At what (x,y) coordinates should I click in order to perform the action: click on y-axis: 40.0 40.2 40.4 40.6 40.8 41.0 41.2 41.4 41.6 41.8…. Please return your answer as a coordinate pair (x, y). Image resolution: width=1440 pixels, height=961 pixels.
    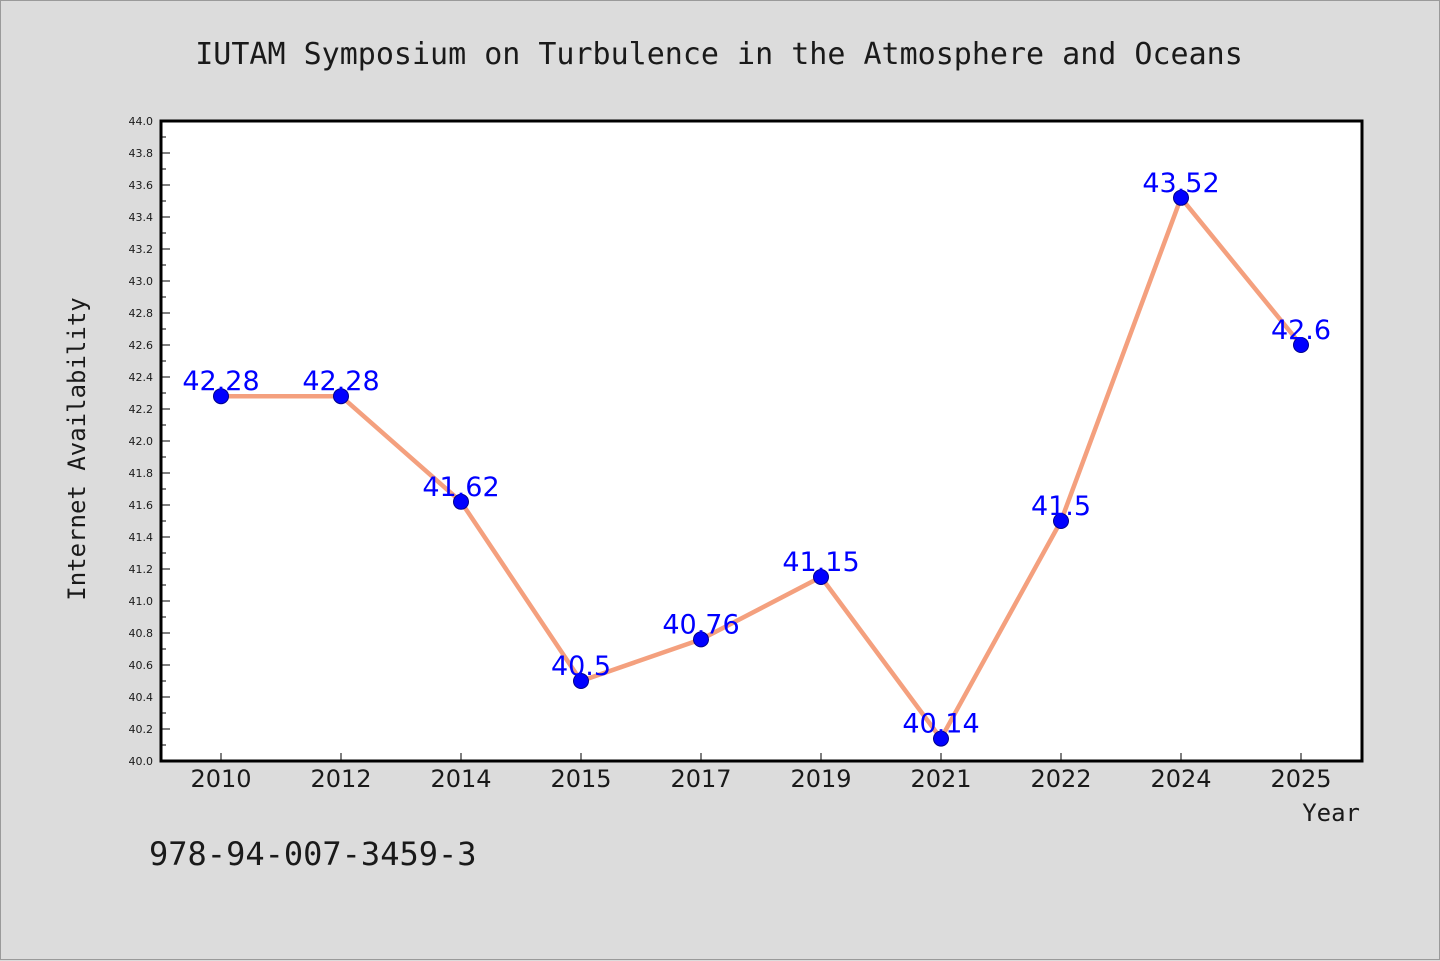
    Looking at the image, I should click on (149, 441).